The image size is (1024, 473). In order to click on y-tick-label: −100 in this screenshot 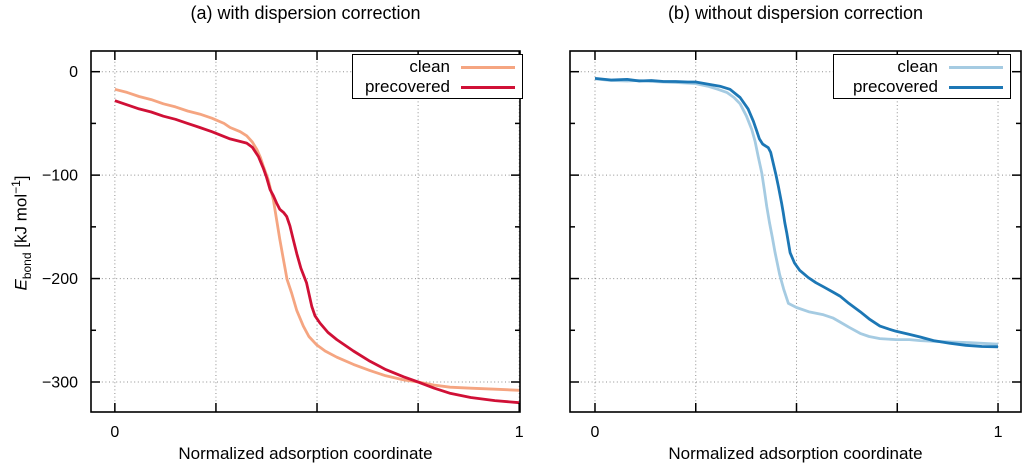, I will do `click(60, 176)`.